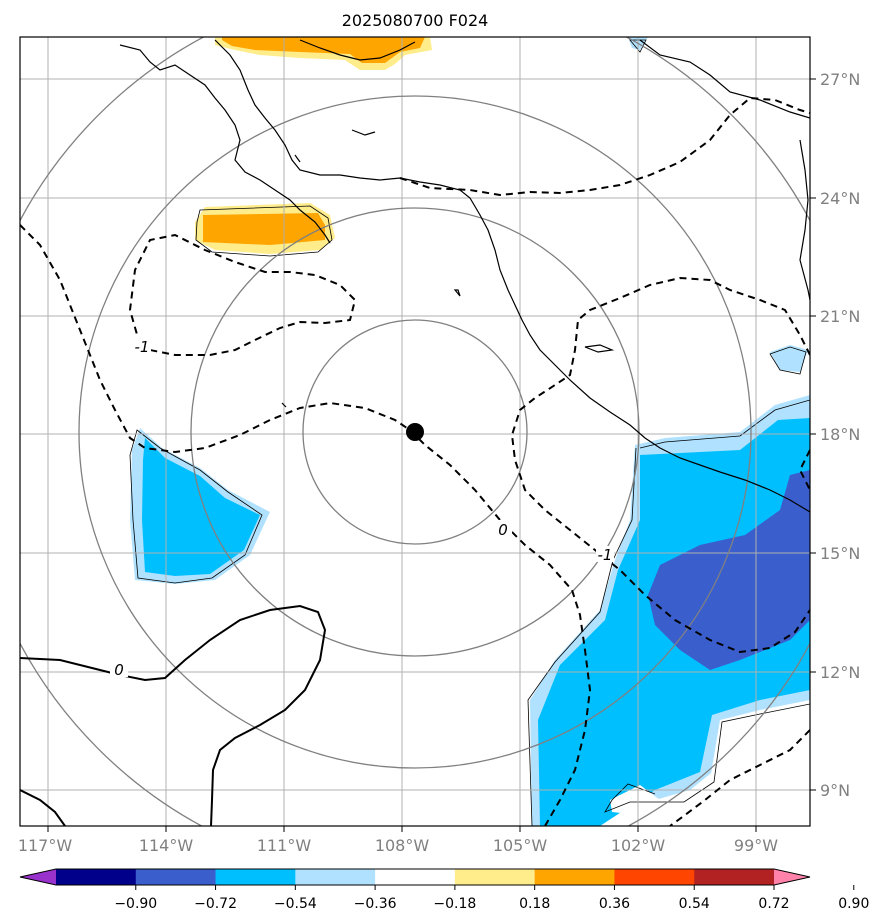 This screenshot has height=924, width=880. What do you see at coordinates (264, 229) in the screenshot?
I see `positive-anomaly-west-core` at bounding box center [264, 229].